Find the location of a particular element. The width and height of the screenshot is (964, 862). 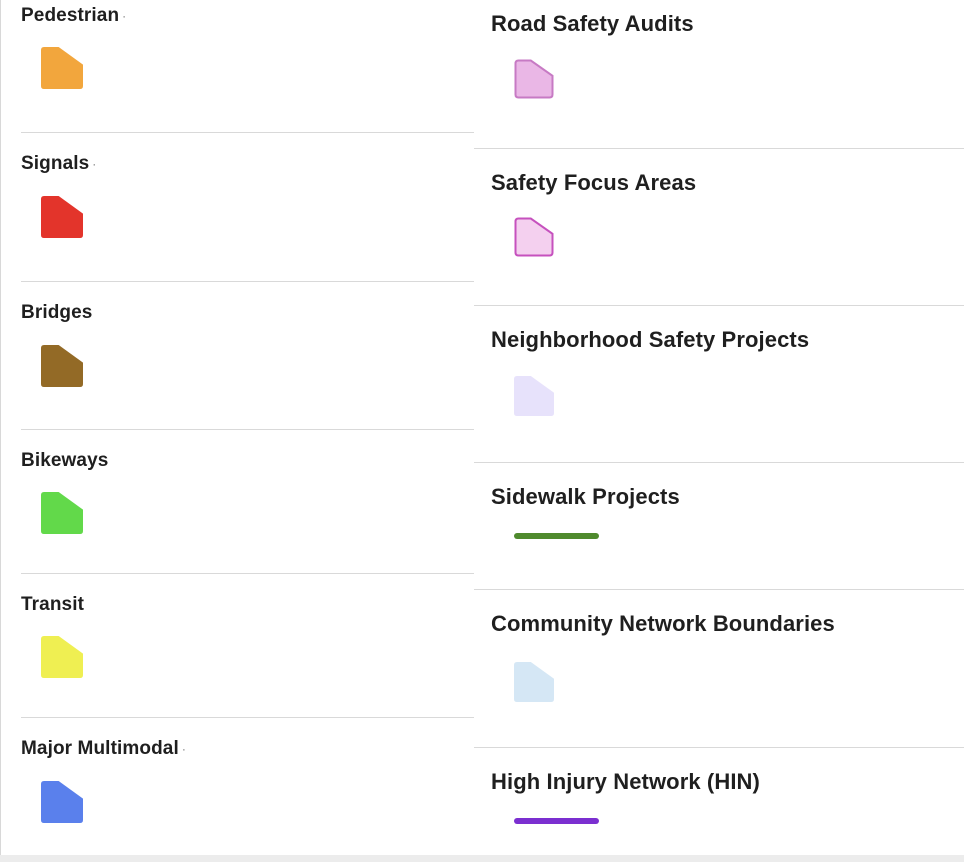

legend-item-sidewalk-projects: Sidewalk Projects is located at coordinates (719, 526).